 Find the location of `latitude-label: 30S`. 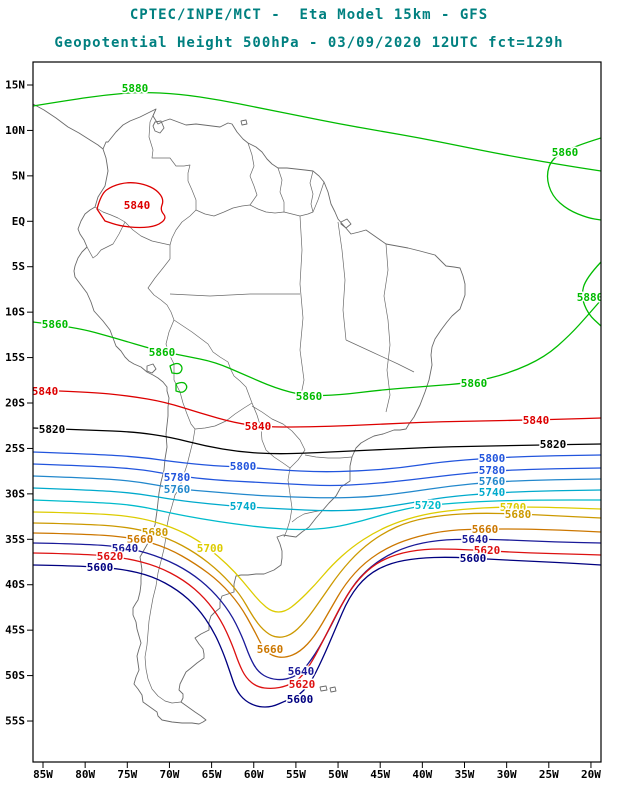

latitude-label: 30S is located at coordinates (15, 493).